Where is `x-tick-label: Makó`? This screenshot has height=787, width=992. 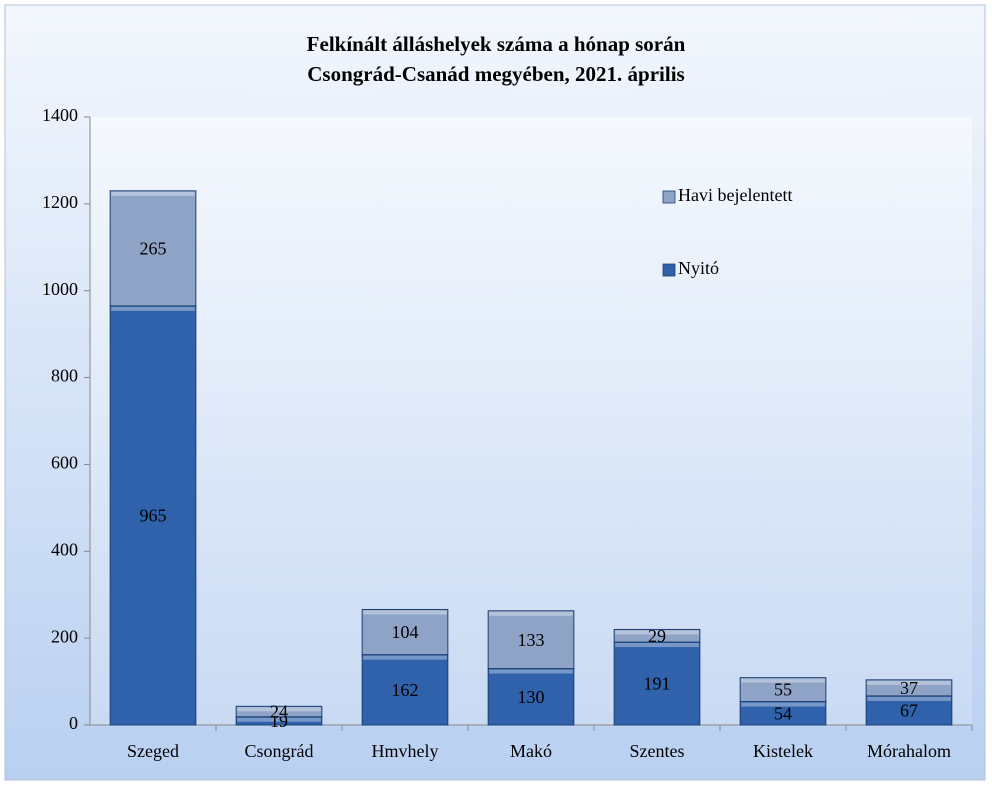
x-tick-label: Makó is located at coordinates (531, 751).